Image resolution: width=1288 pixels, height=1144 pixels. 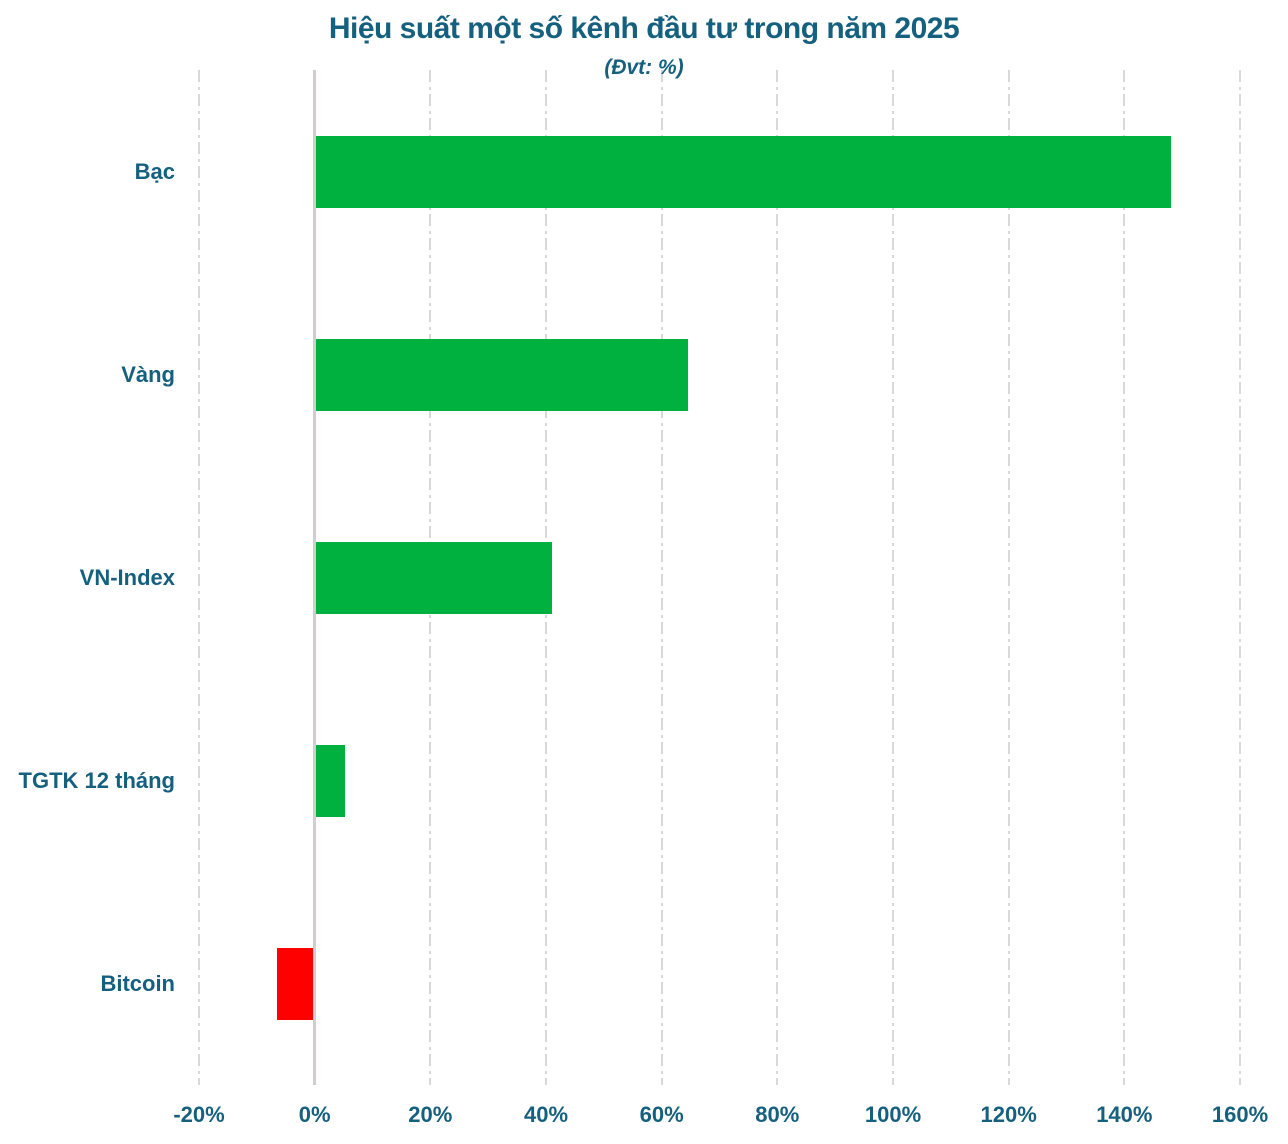 I want to click on x-axis-tick-label-160: 160%, so click(x=1240, y=1114).